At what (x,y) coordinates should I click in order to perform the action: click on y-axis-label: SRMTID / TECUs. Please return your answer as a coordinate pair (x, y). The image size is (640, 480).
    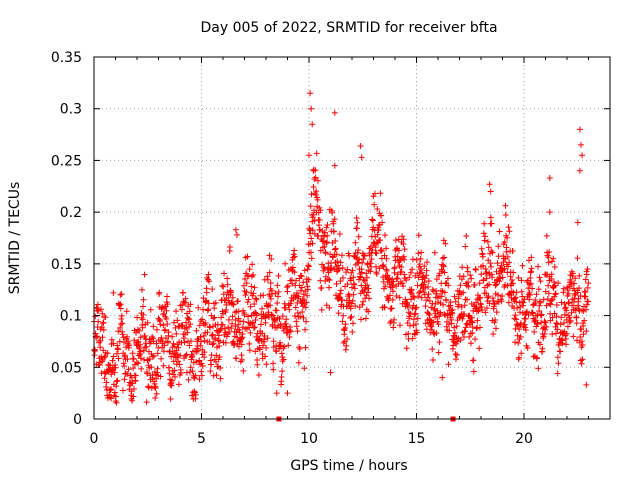
    Looking at the image, I should click on (15, 238).